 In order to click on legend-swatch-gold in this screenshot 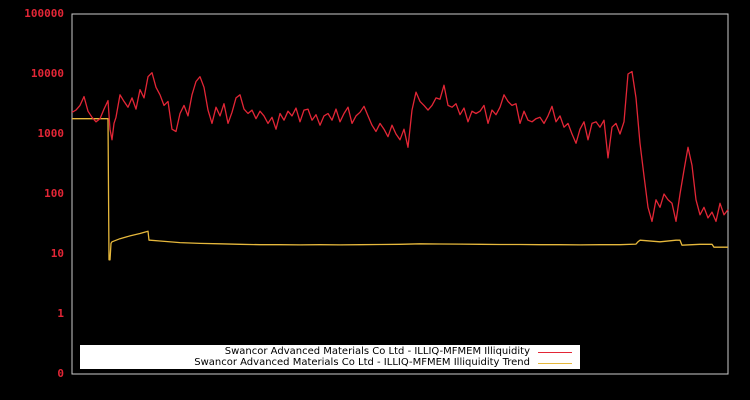, I will do `click(555, 363)`.